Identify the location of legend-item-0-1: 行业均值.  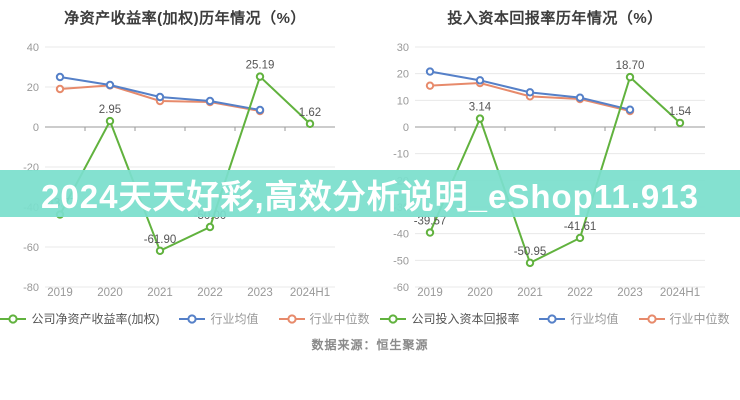
(219, 318).